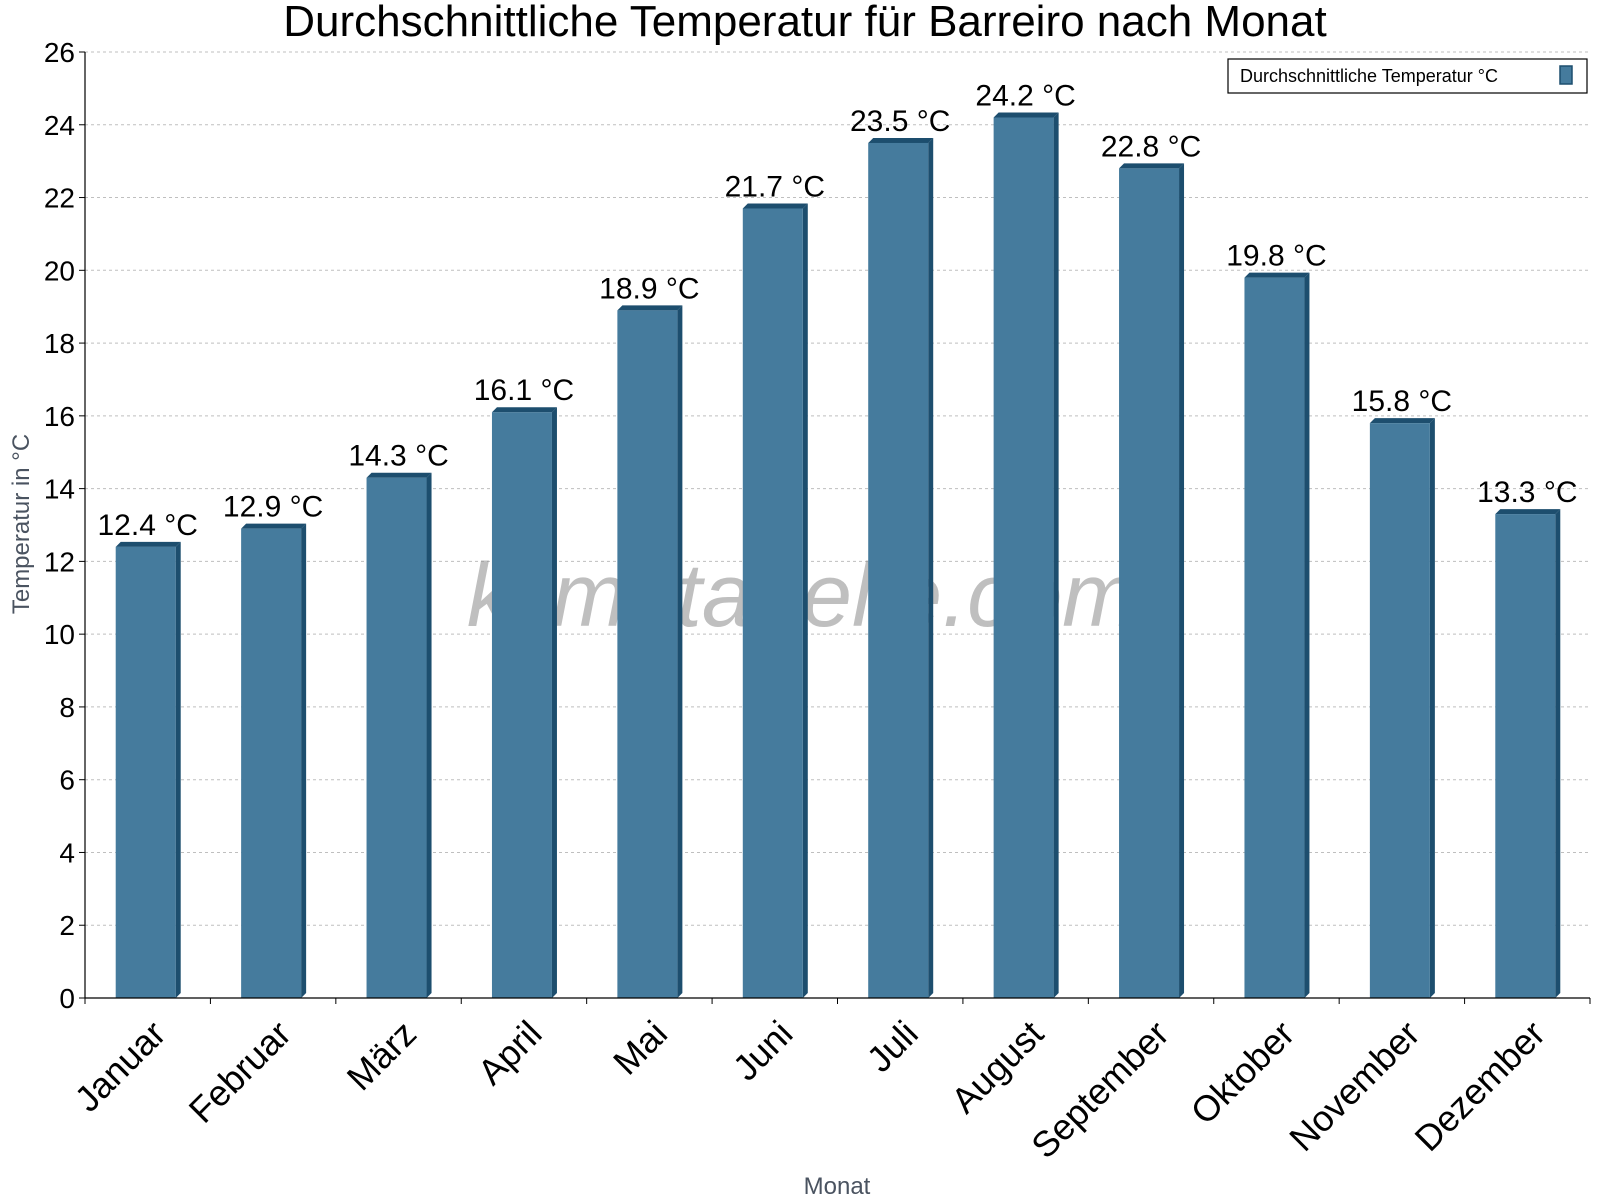 The height and width of the screenshot is (1200, 1600). Describe the element at coordinates (649, 288) in the screenshot. I see `data-label: 18.9 °C` at that location.